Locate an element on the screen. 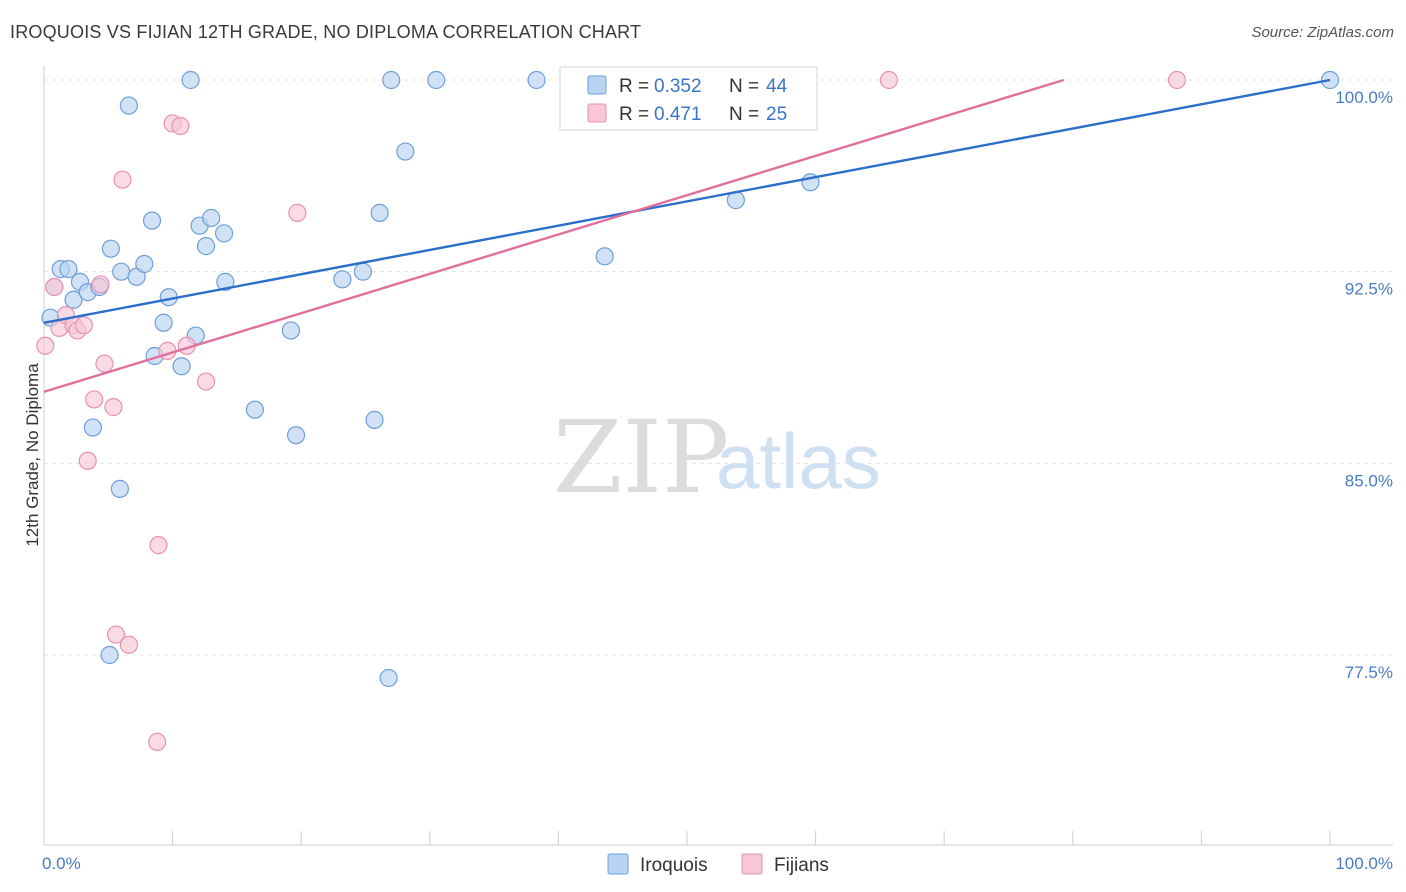  legend-r-value-iroquois: 0.352 is located at coordinates (678, 86).